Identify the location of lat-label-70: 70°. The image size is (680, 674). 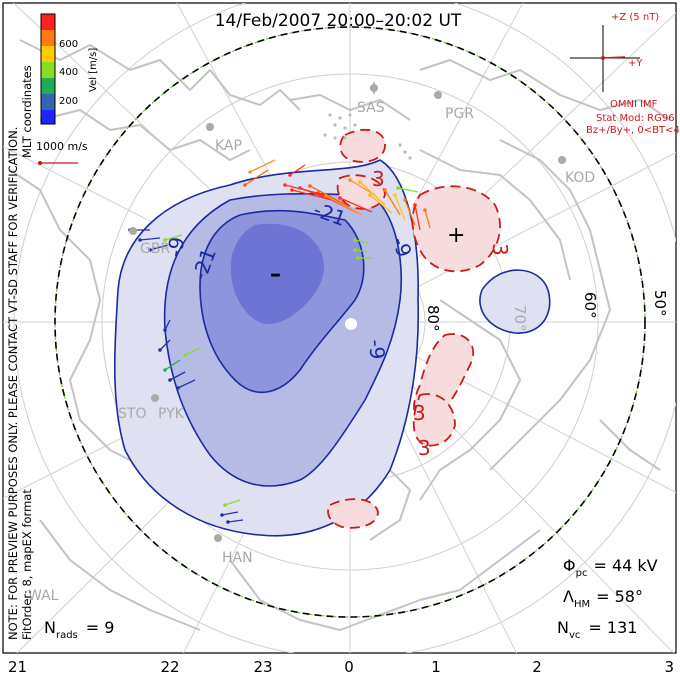
(520, 318).